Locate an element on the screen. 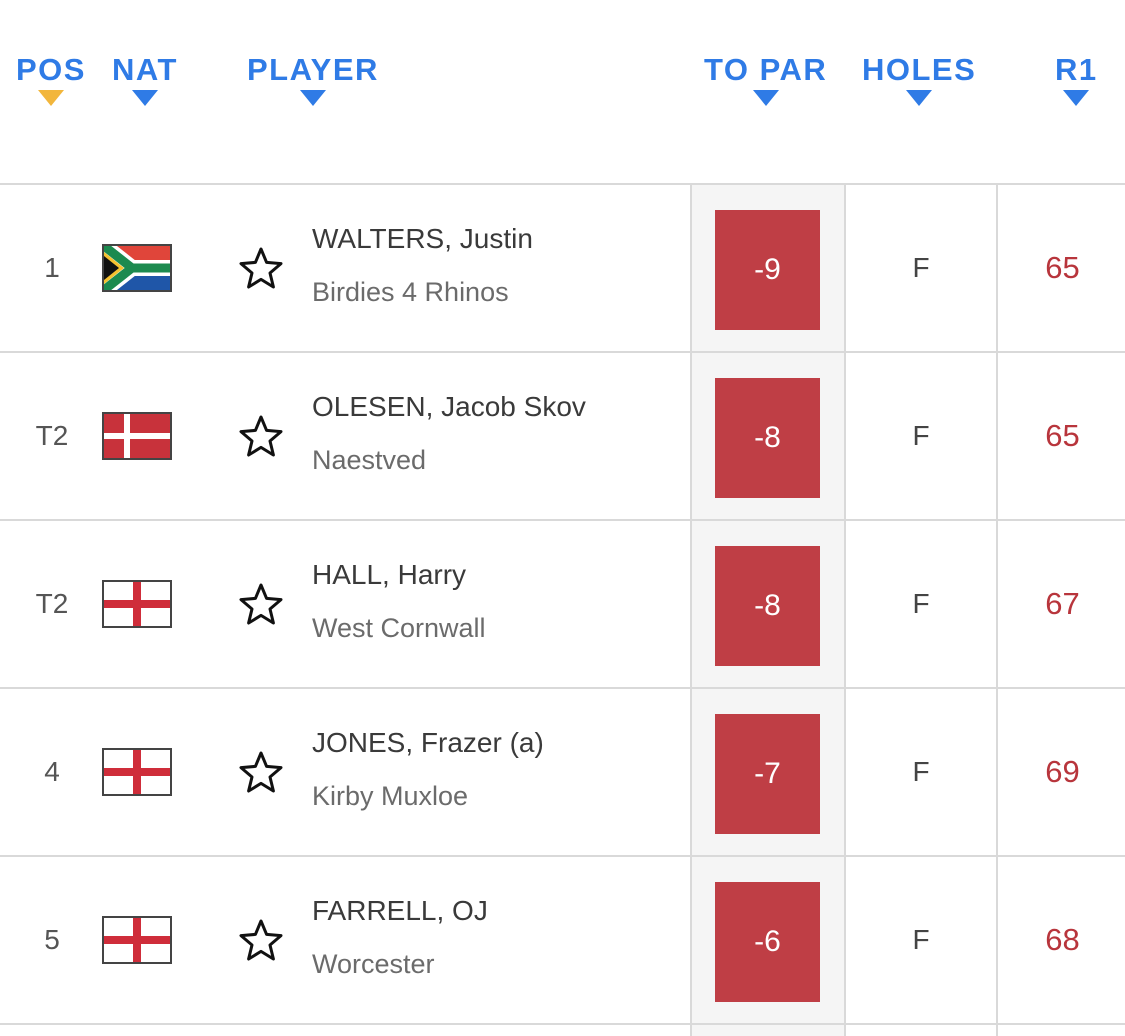 This screenshot has width=1125, height=1036. player-header-label: PLAYER is located at coordinates (313, 69).